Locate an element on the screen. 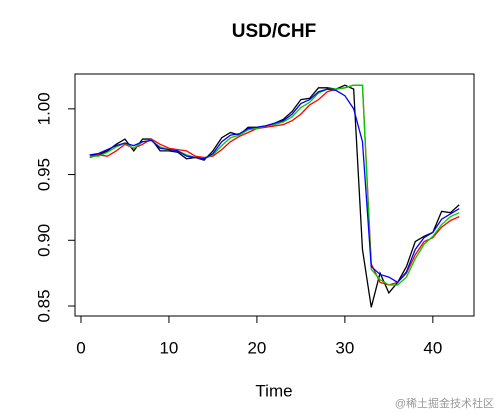 The width and height of the screenshot is (500, 414). x-tick-label: 40 is located at coordinates (432, 347).